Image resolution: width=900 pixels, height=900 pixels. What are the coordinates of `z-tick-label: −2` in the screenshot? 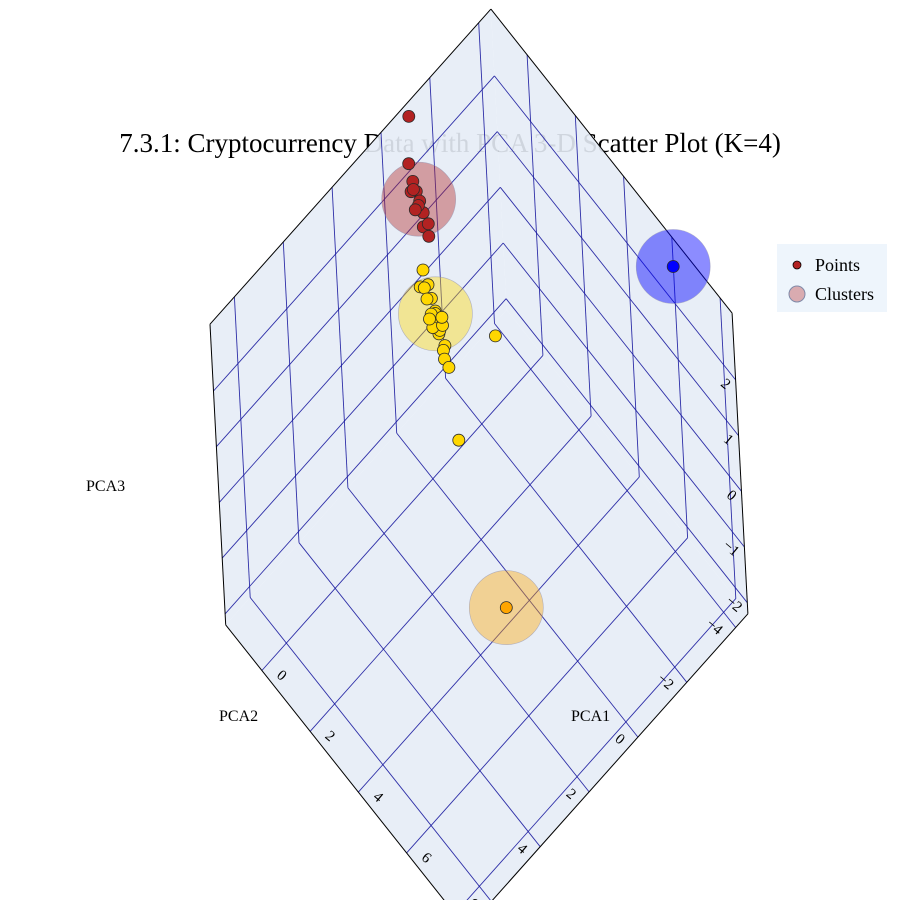 It's located at (733, 604).